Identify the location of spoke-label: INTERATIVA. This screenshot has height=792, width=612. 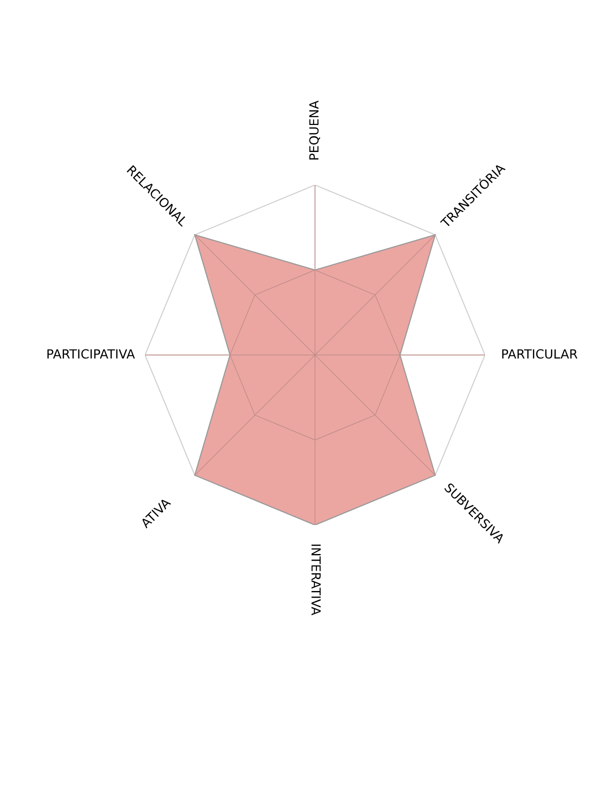
(316, 580).